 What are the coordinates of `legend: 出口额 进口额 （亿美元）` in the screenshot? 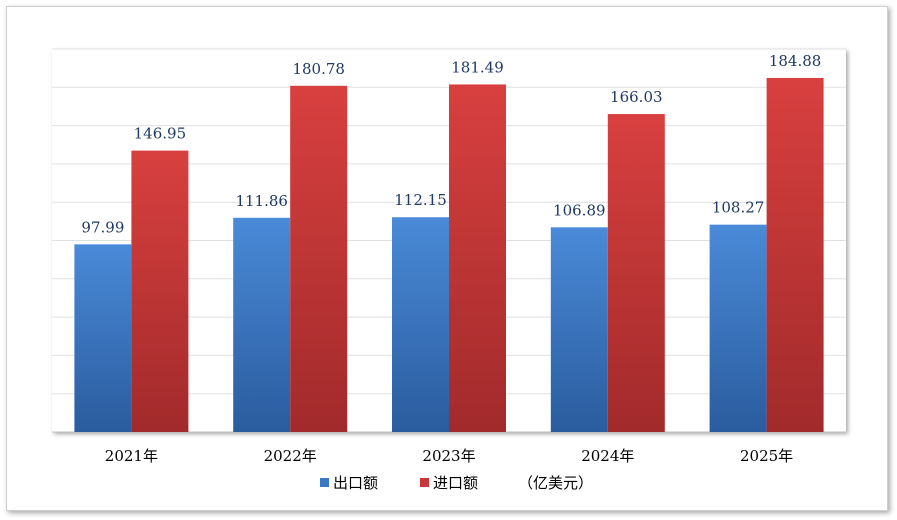 It's located at (456, 483).